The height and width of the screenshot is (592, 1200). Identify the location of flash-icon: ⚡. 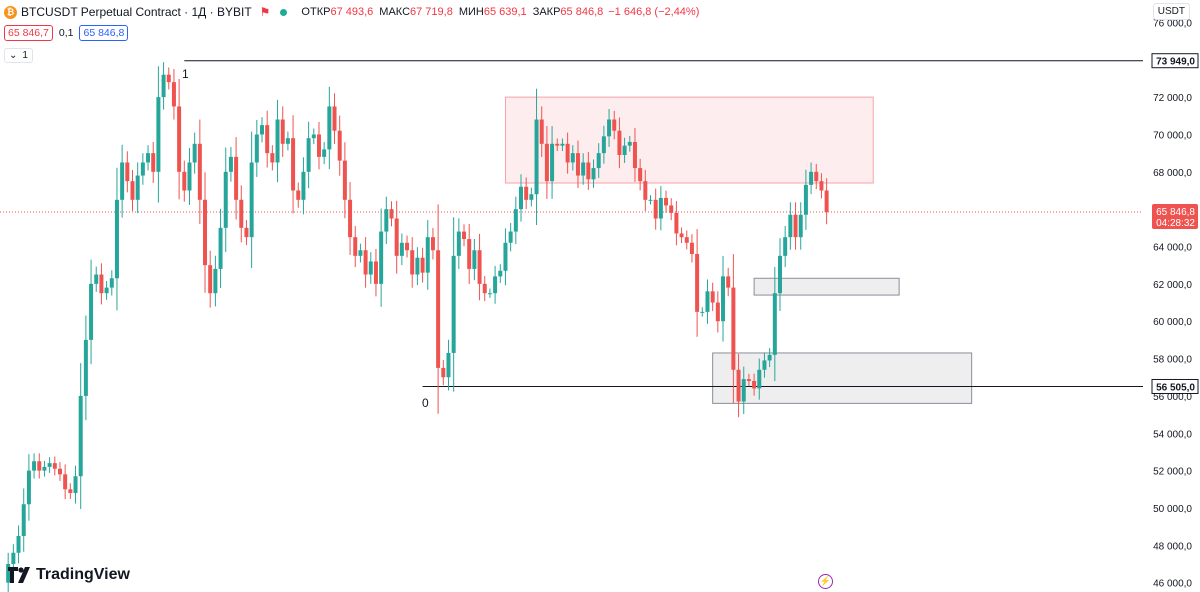
(825, 581).